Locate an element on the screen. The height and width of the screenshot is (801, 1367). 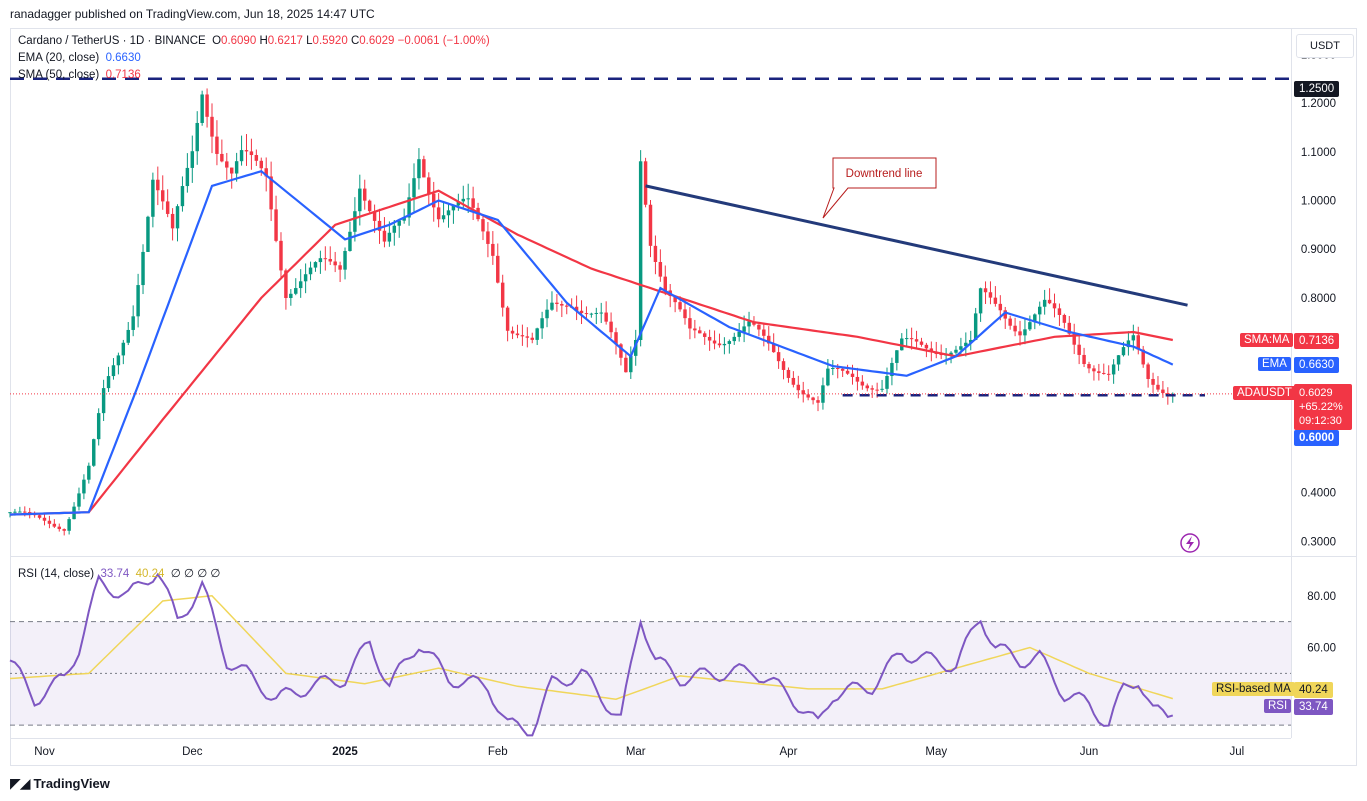
open-label: O is located at coordinates (217, 41).